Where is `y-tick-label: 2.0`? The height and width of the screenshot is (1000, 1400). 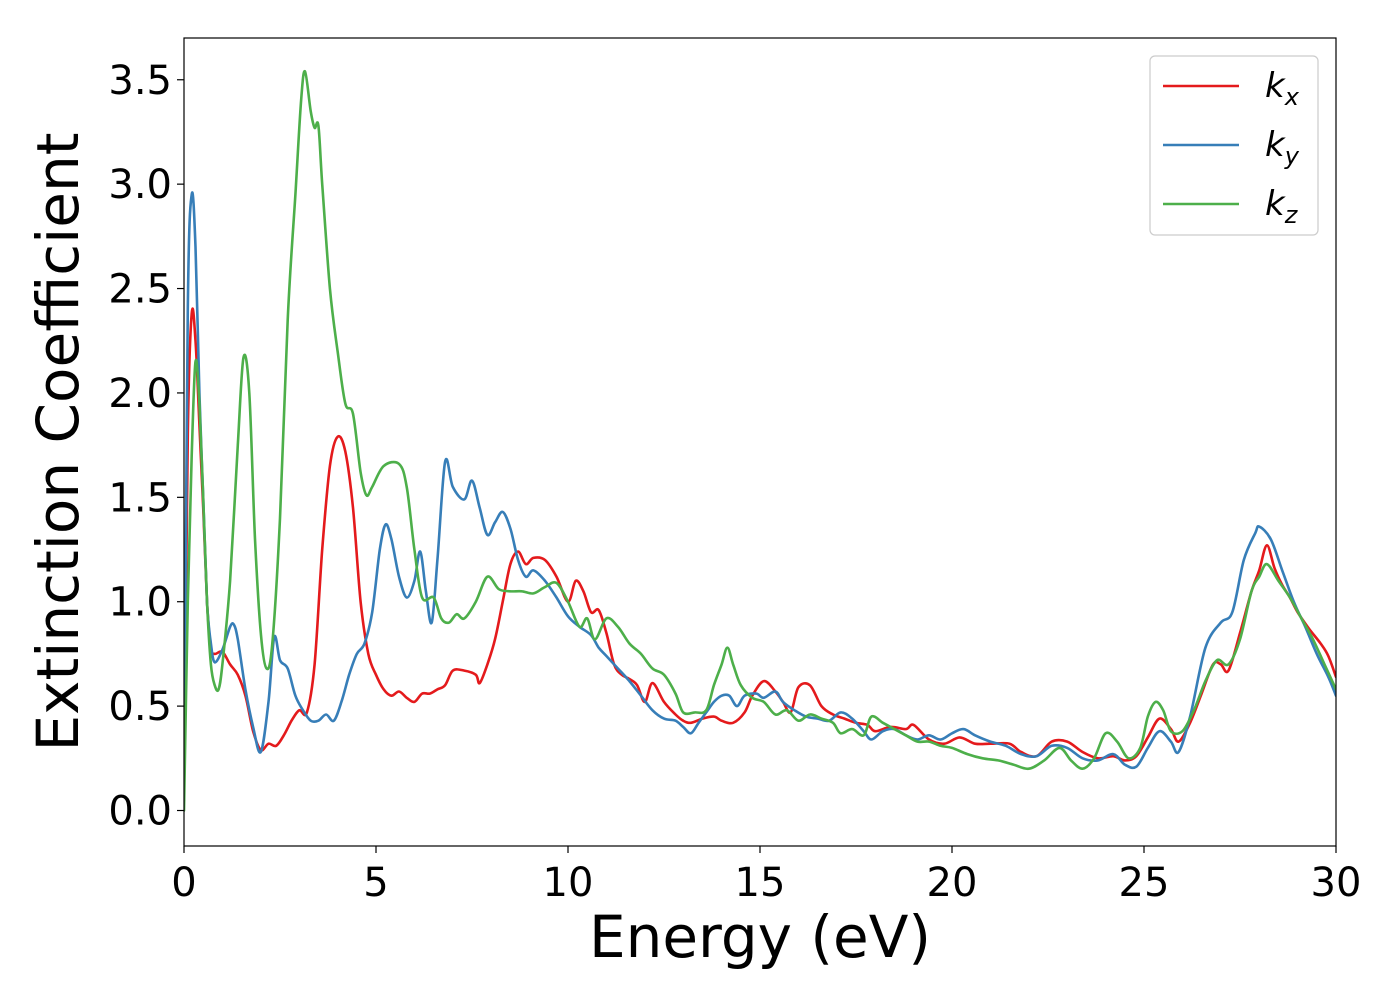
y-tick-label: 2.0 is located at coordinates (140, 394).